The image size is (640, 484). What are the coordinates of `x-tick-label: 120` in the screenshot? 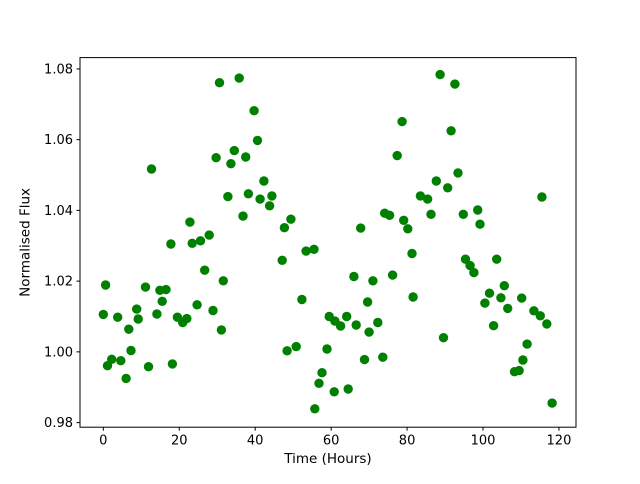 It's located at (559, 441).